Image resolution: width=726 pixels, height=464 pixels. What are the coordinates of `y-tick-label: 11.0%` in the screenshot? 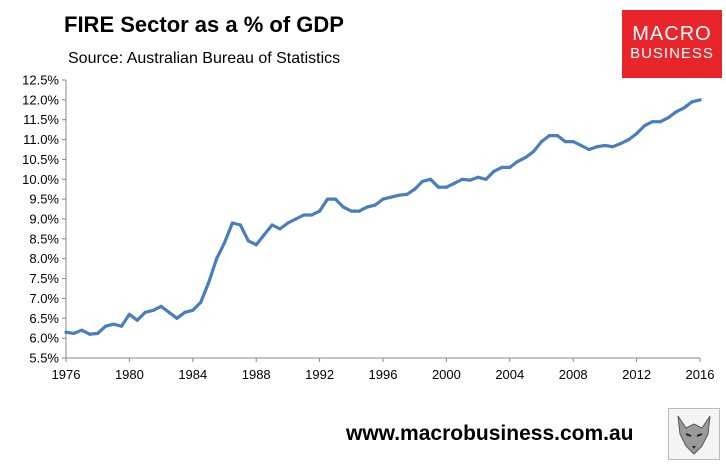 It's located at (41, 139).